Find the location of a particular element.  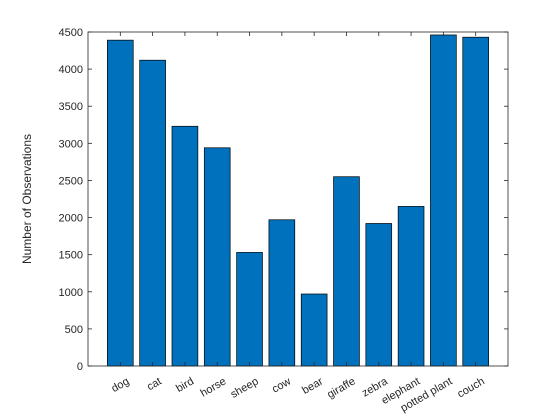

y-tick-label: 3500 is located at coordinates (71, 107).